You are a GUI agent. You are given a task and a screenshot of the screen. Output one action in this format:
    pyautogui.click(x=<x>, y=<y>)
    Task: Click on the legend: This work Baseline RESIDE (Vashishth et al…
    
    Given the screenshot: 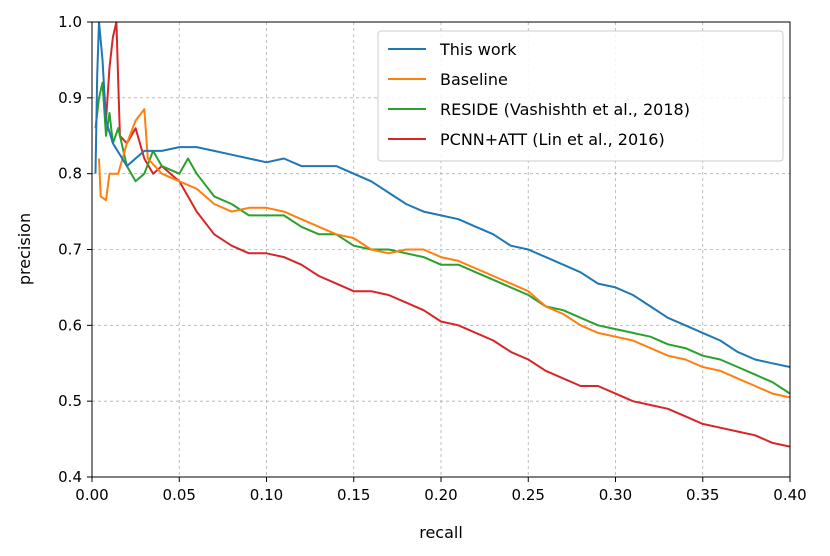 What is the action you would take?
    pyautogui.click(x=580, y=96)
    